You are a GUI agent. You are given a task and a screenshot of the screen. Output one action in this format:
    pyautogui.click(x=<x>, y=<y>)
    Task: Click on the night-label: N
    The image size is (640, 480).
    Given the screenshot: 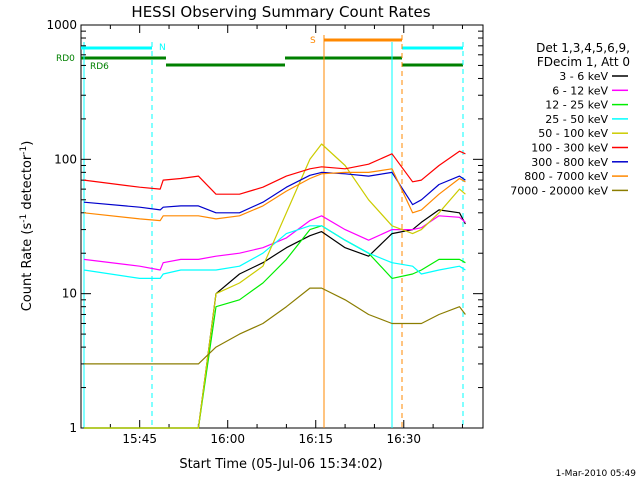 What is the action you would take?
    pyautogui.click(x=162, y=48)
    